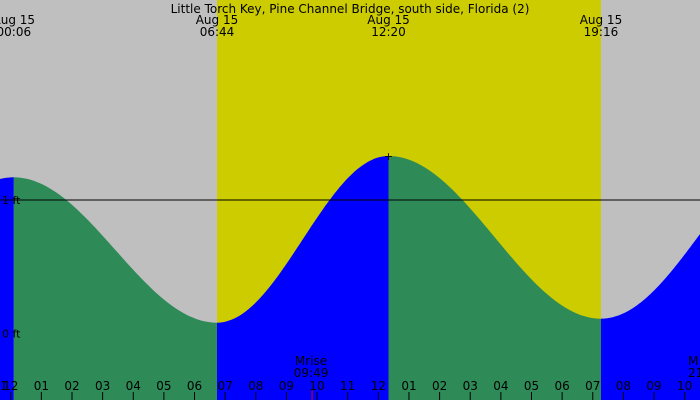 This screenshot has width=700, height=400. What do you see at coordinates (601, 32) in the screenshot?
I see `event-time-label: 19:16` at bounding box center [601, 32].